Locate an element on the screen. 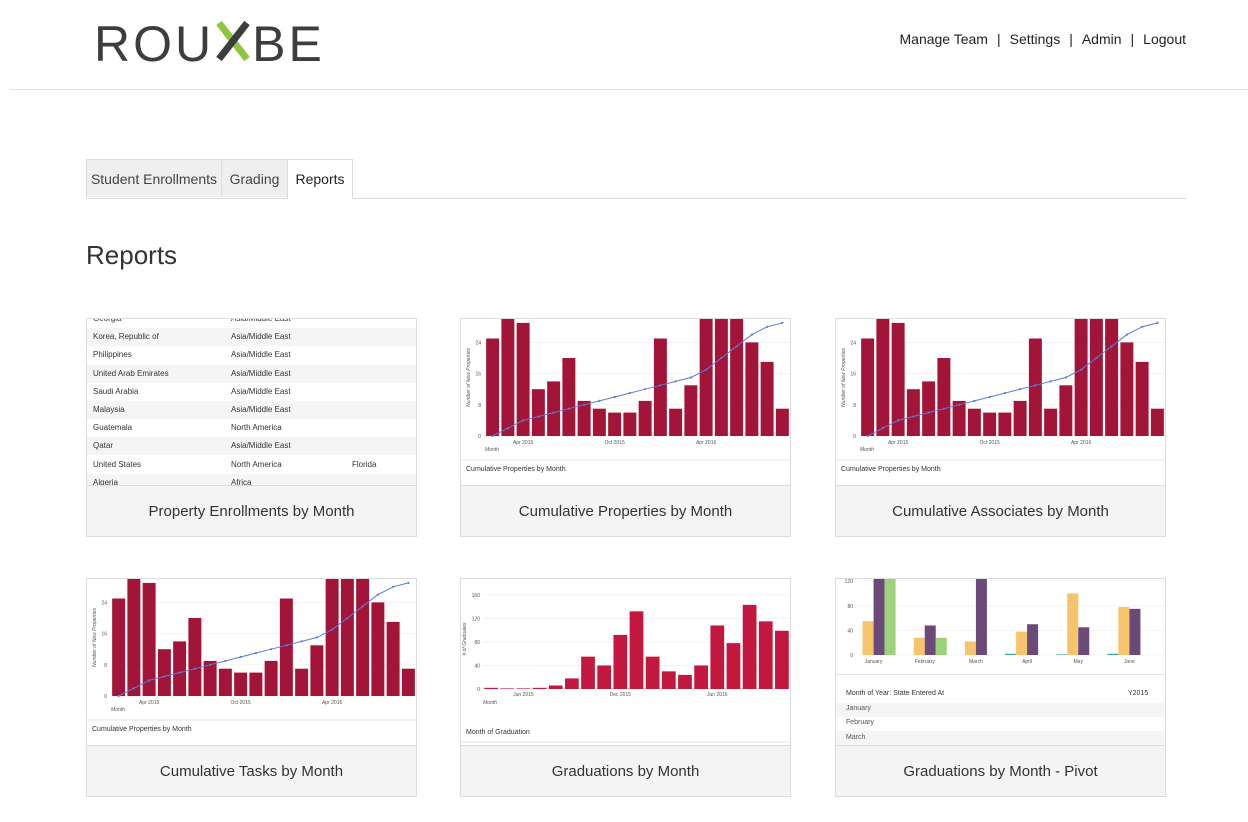 Image resolution: width=1248 pixels, height=822 pixels. table-row: Qatar Asia/Middle East is located at coordinates (251, 446).